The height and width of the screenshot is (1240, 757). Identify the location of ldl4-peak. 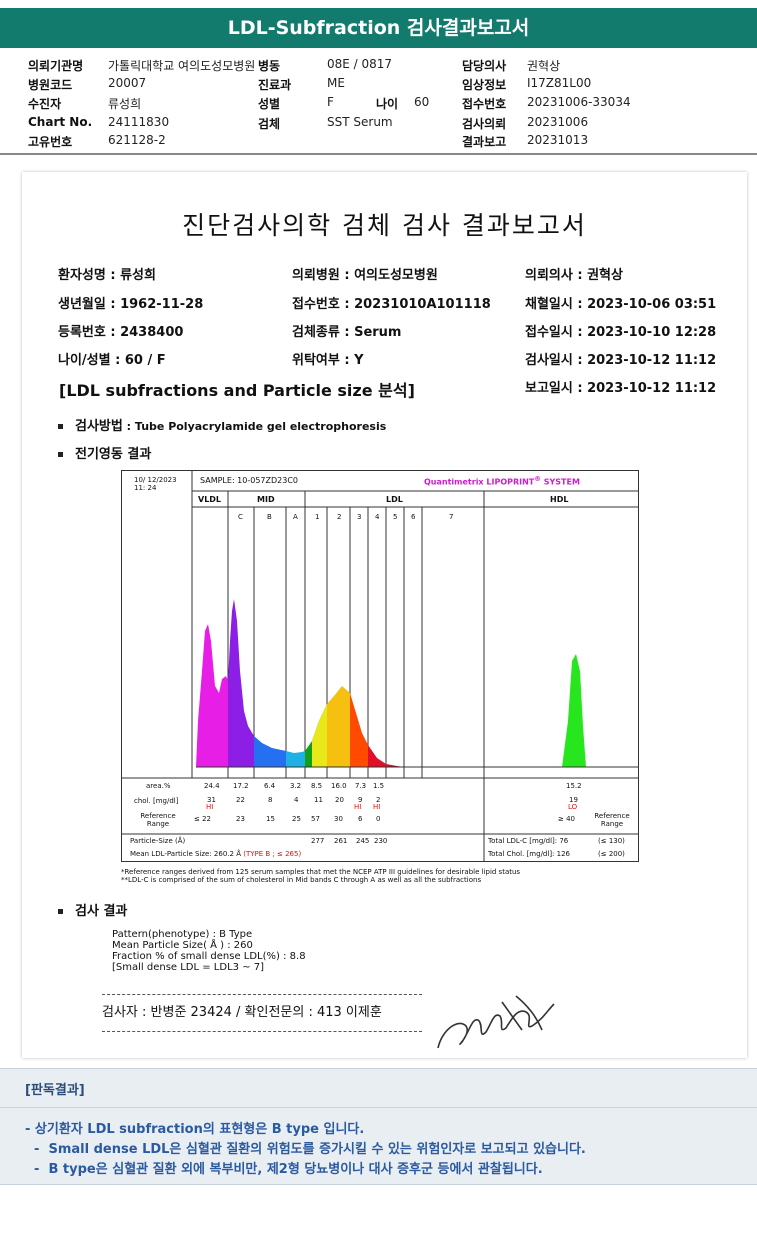
(377, 756).